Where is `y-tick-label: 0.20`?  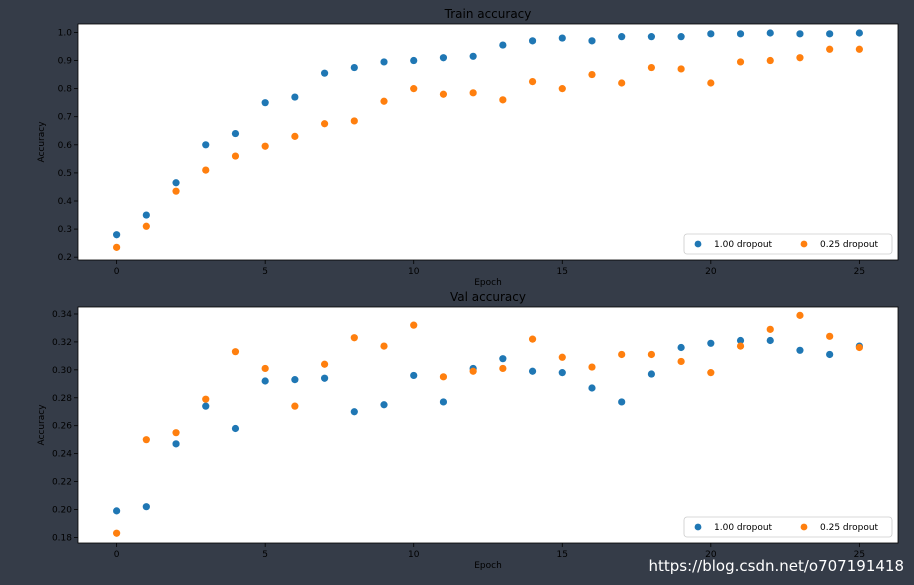 y-tick-label: 0.20 is located at coordinates (62, 510).